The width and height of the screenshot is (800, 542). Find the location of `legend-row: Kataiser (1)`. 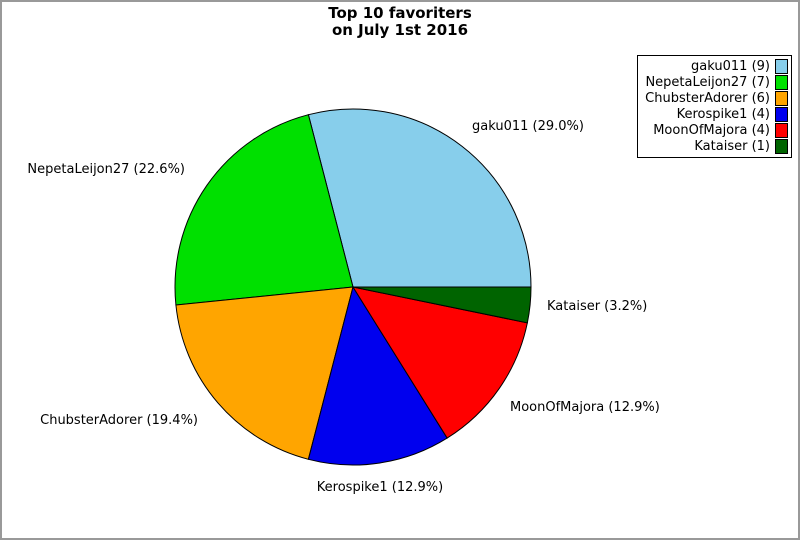

legend-row: Kataiser (1) is located at coordinates (714, 147).